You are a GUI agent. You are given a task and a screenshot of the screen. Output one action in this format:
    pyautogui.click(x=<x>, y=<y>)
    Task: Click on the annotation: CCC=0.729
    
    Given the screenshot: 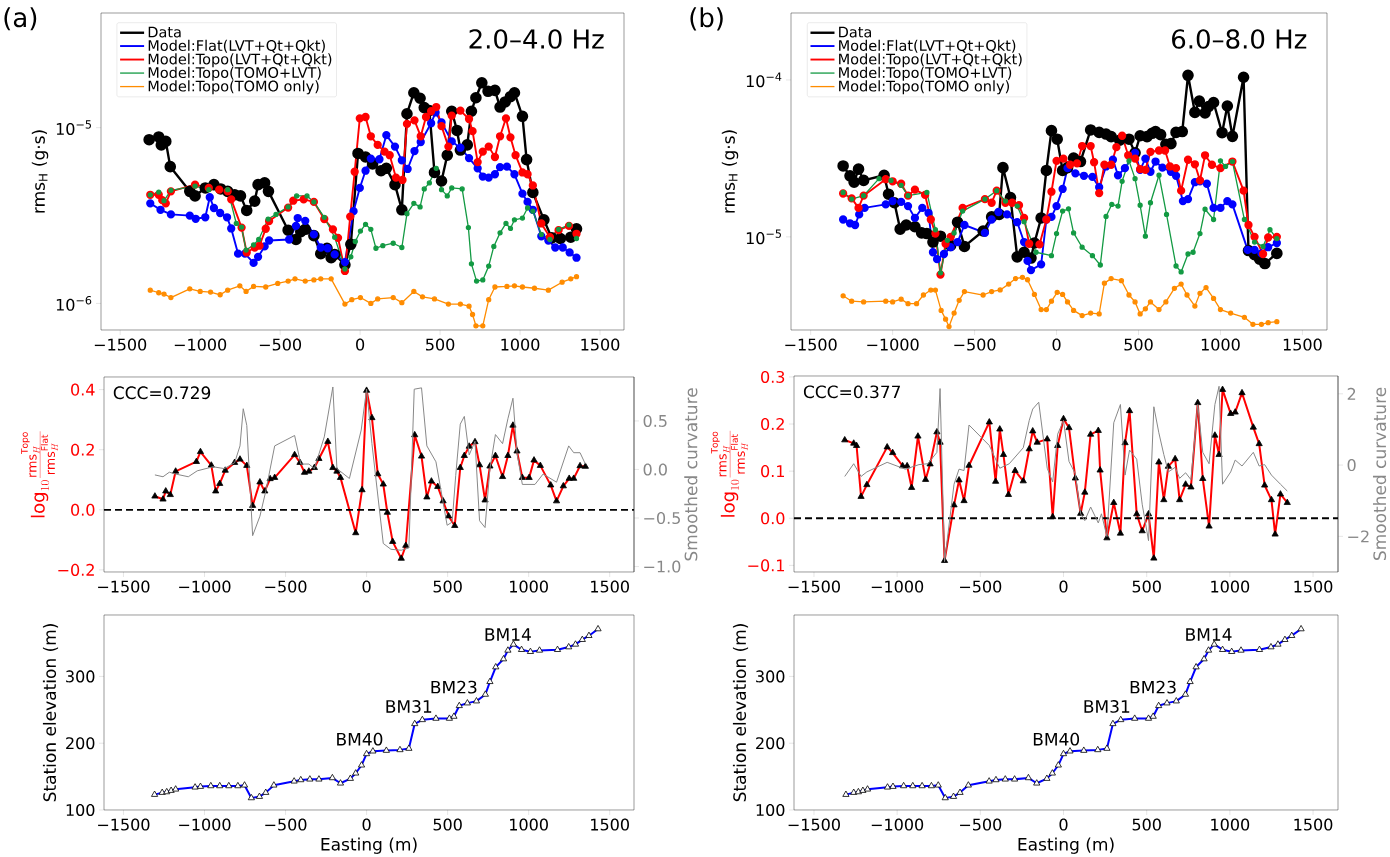 What is the action you would take?
    pyautogui.click(x=162, y=393)
    